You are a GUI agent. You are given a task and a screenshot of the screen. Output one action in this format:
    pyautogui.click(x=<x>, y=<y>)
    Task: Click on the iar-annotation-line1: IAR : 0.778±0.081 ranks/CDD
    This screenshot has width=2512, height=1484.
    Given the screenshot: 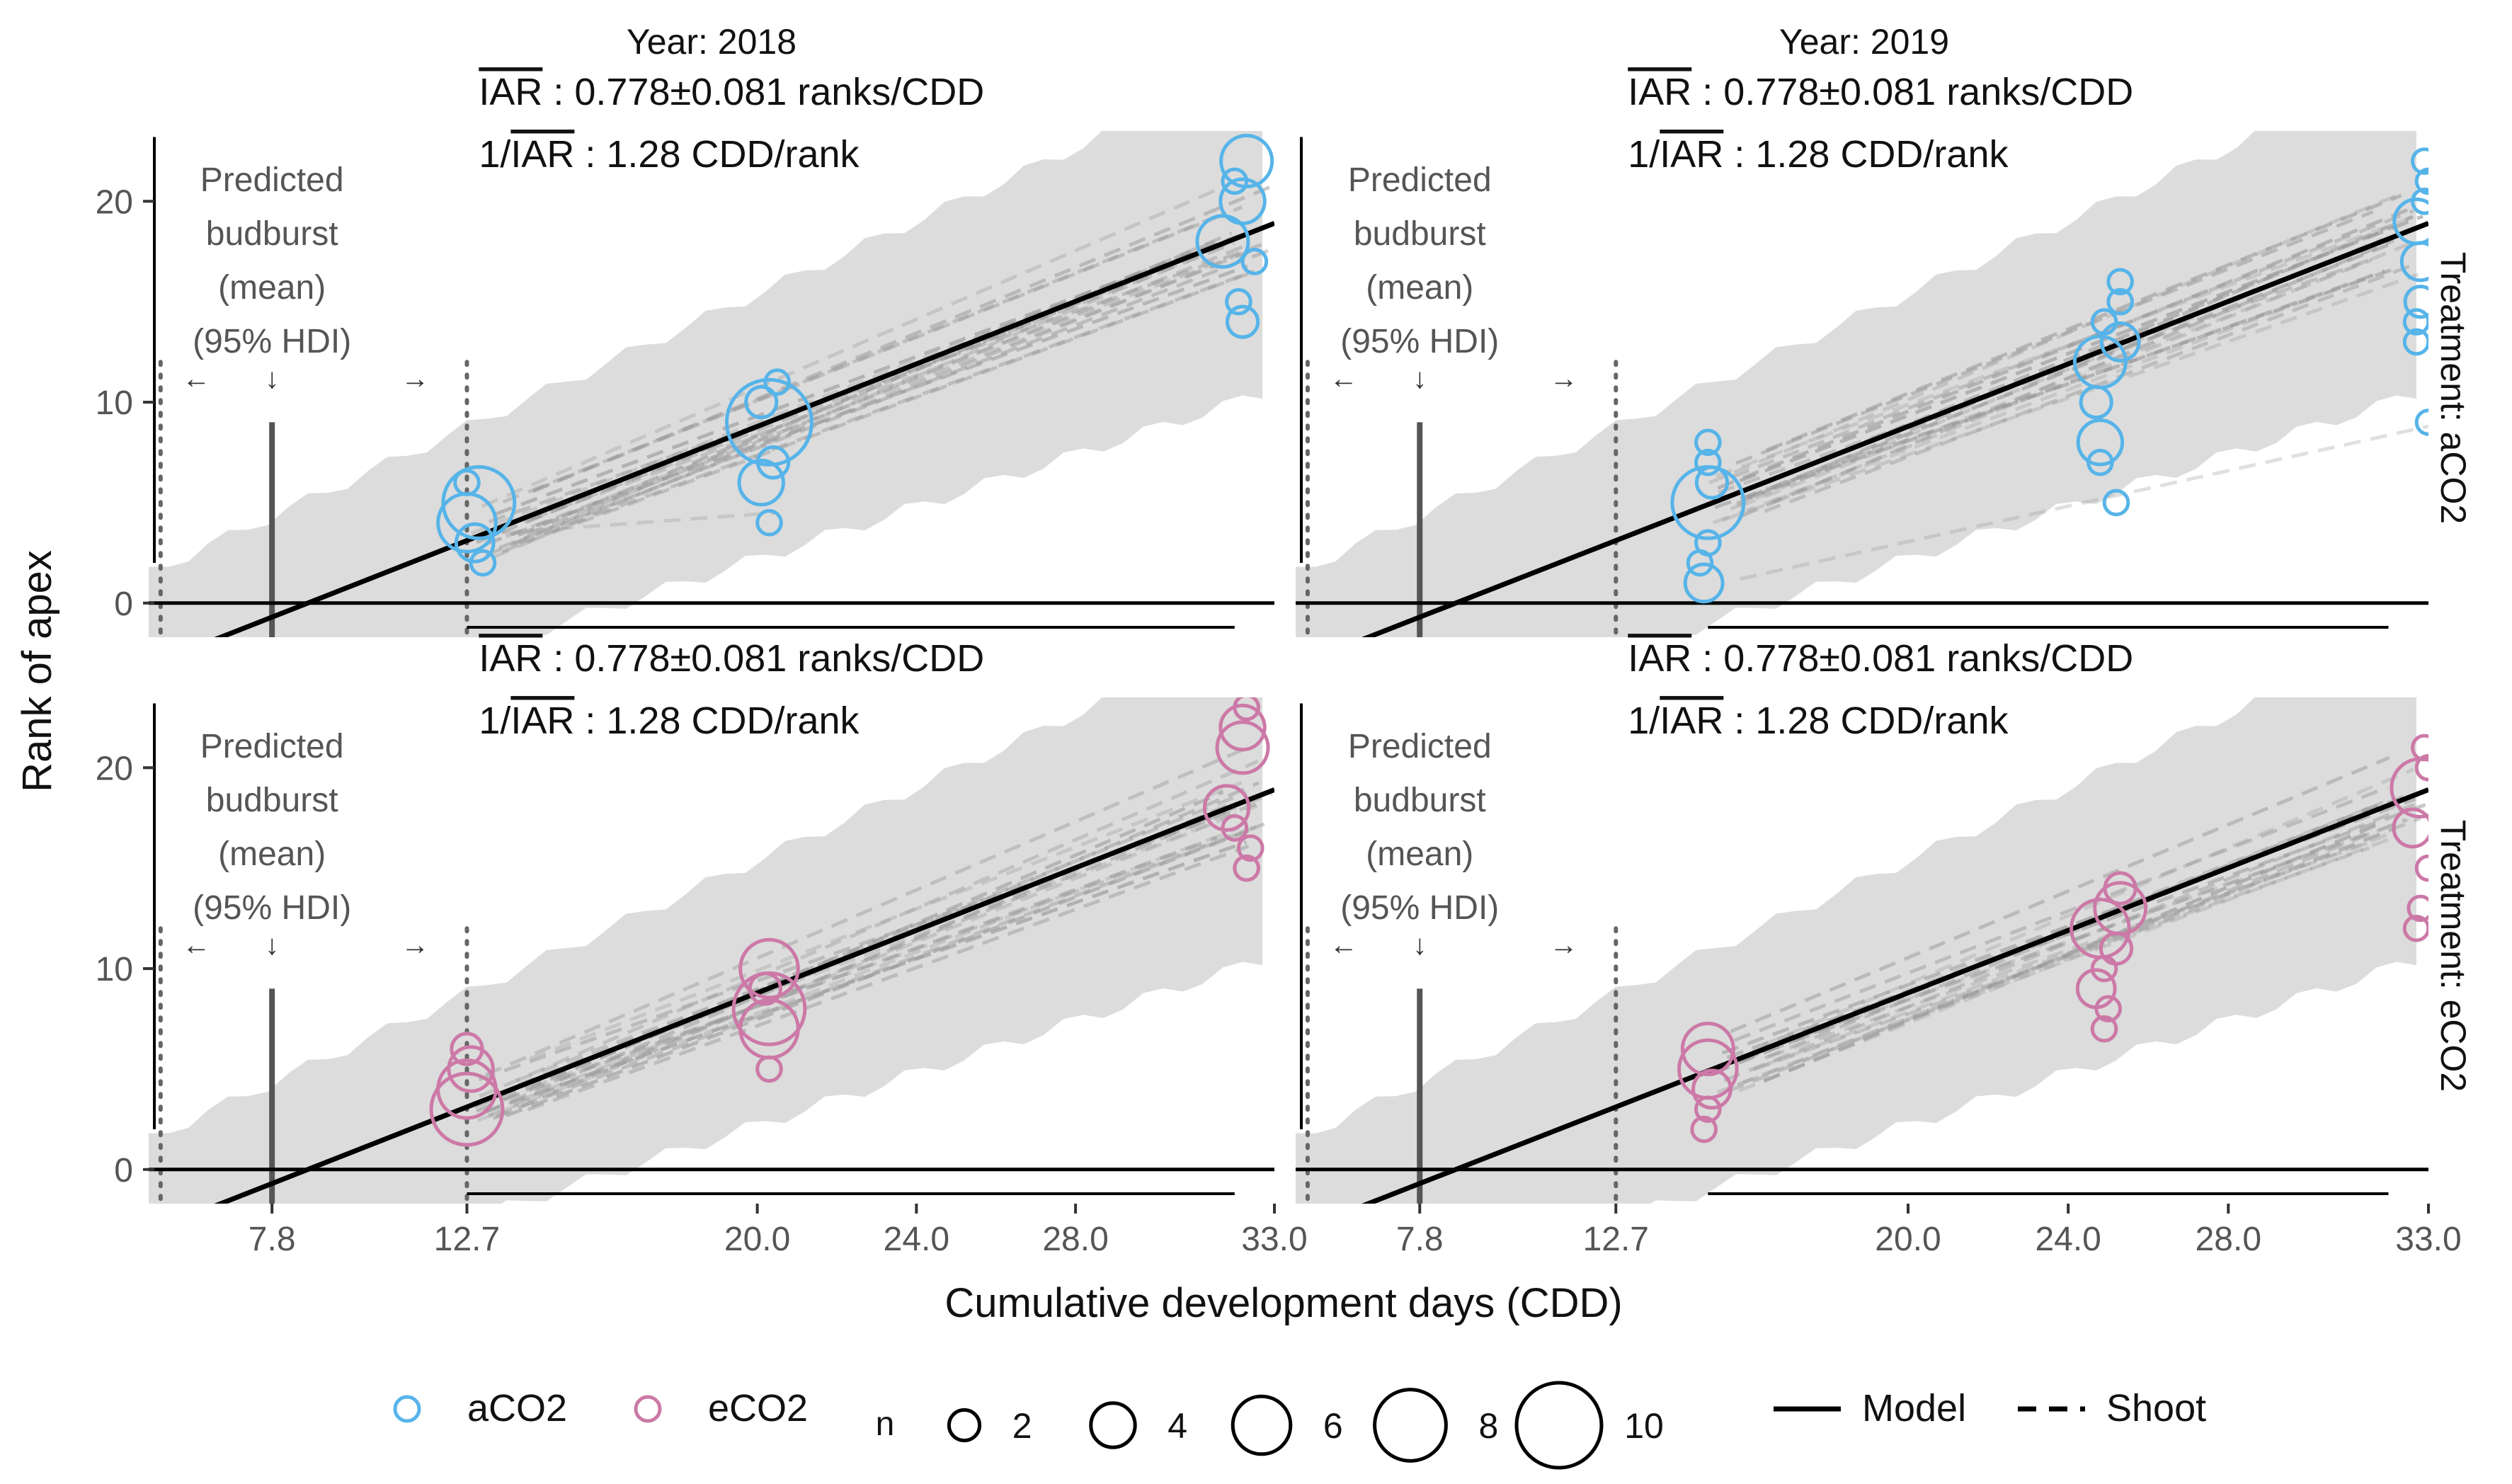 What is the action you would take?
    pyautogui.click(x=731, y=658)
    